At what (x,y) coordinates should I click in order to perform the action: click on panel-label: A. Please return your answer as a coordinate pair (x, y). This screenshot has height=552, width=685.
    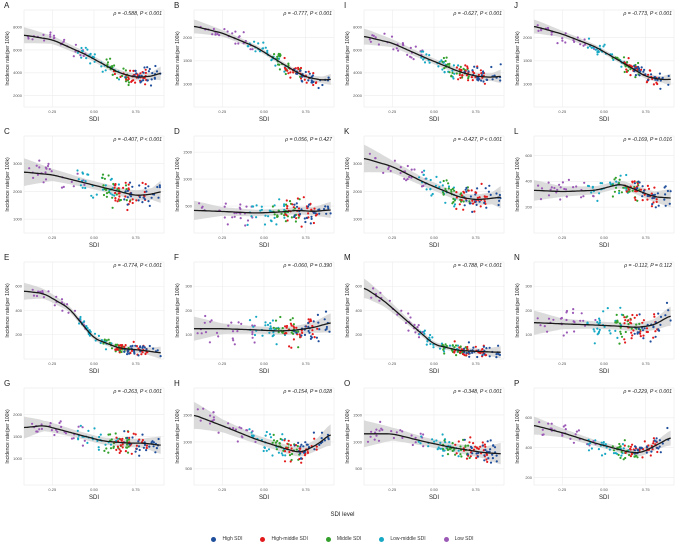
    Looking at the image, I should click on (7, 5).